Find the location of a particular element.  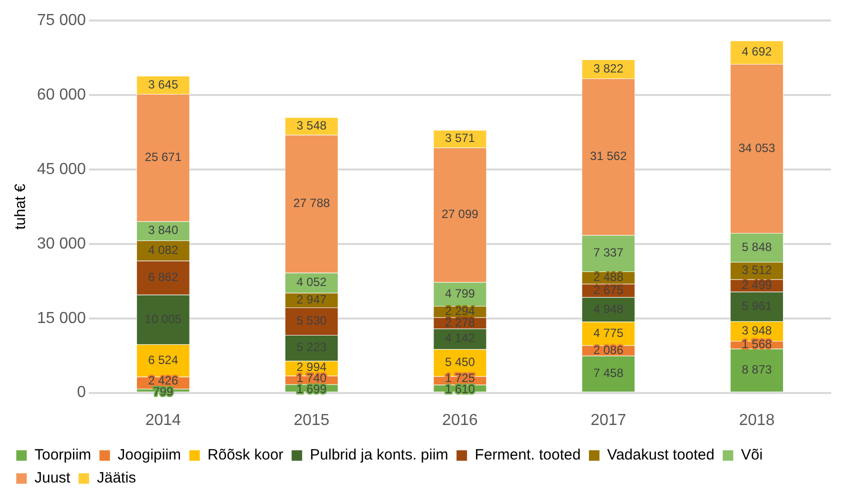

legend-label: Joogipiim is located at coordinates (150, 455).